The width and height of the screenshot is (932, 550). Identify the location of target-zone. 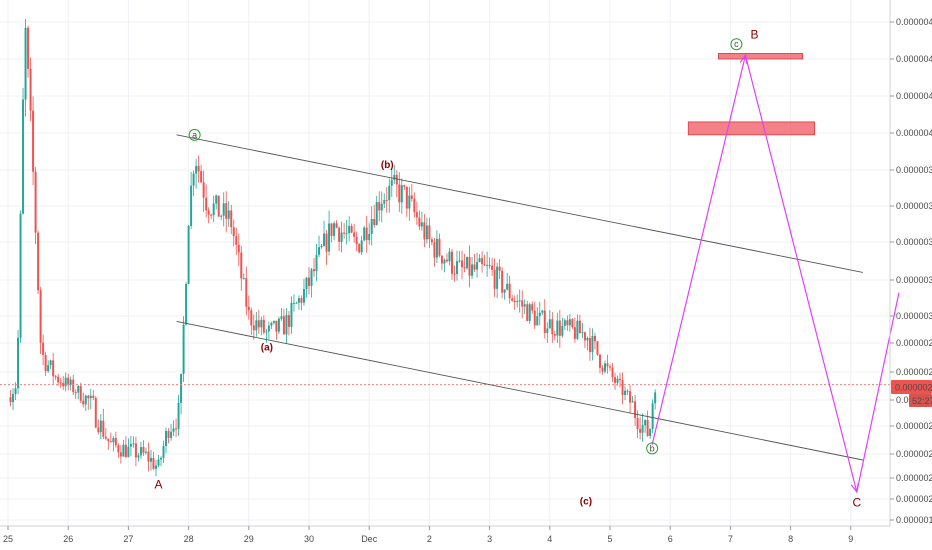
(751, 128).